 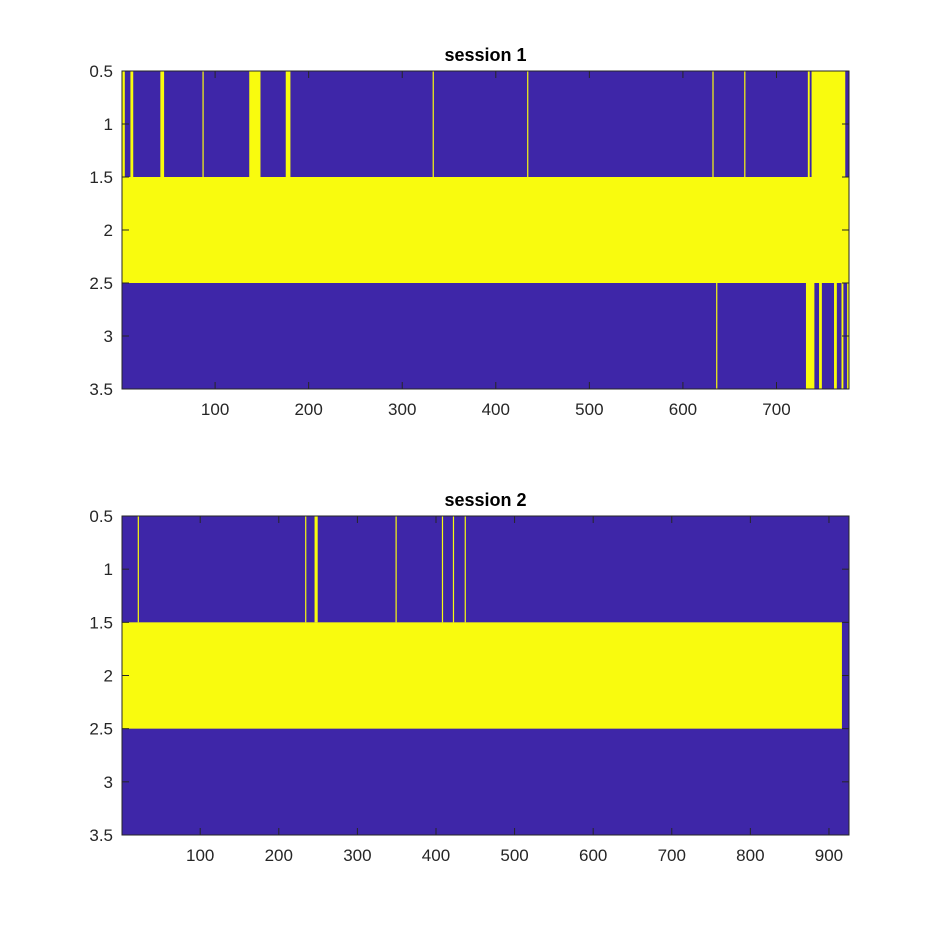 What do you see at coordinates (485, 500) in the screenshot?
I see `chart-title: session 2` at bounding box center [485, 500].